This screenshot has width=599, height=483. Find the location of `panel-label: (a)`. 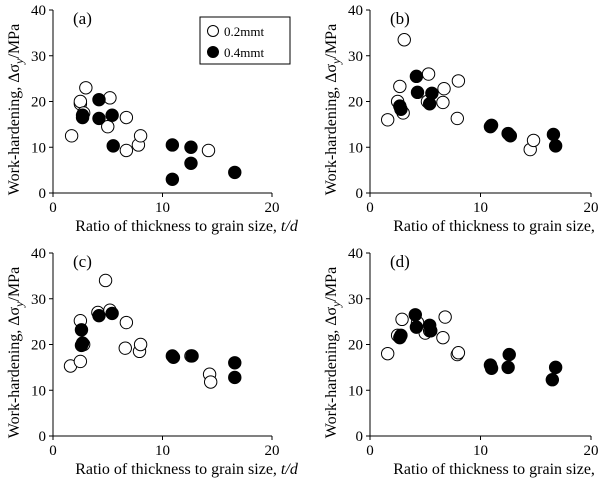

panel-label: (a) is located at coordinates (82, 18).